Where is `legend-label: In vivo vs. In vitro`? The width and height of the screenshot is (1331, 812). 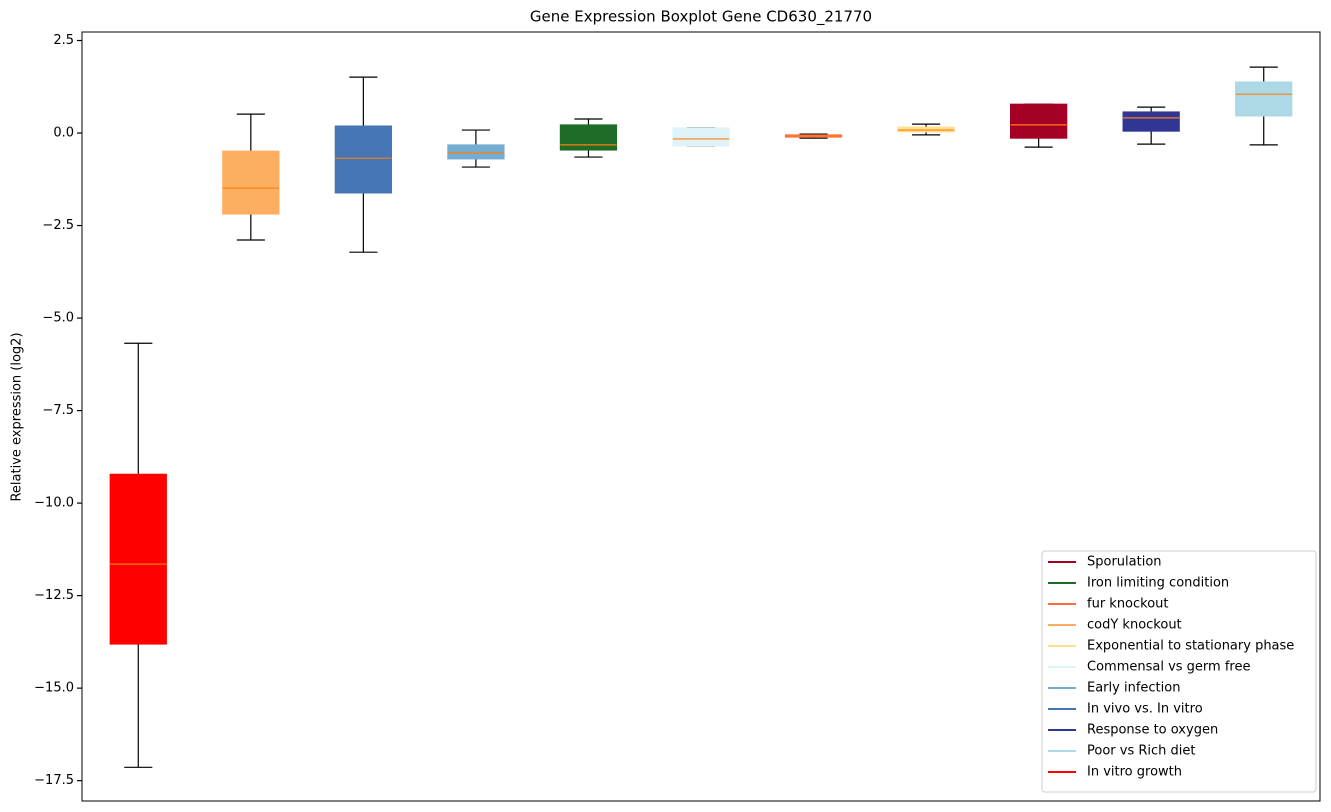
legend-label: In vivo vs. In vitro is located at coordinates (1145, 709).